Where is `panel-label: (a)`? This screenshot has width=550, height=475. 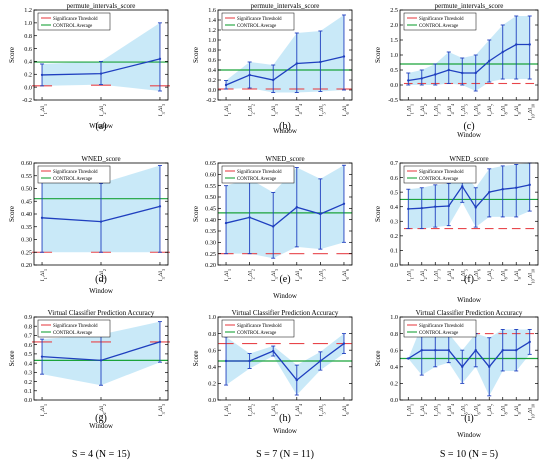 panel-label: (a) is located at coordinates (100, 126).